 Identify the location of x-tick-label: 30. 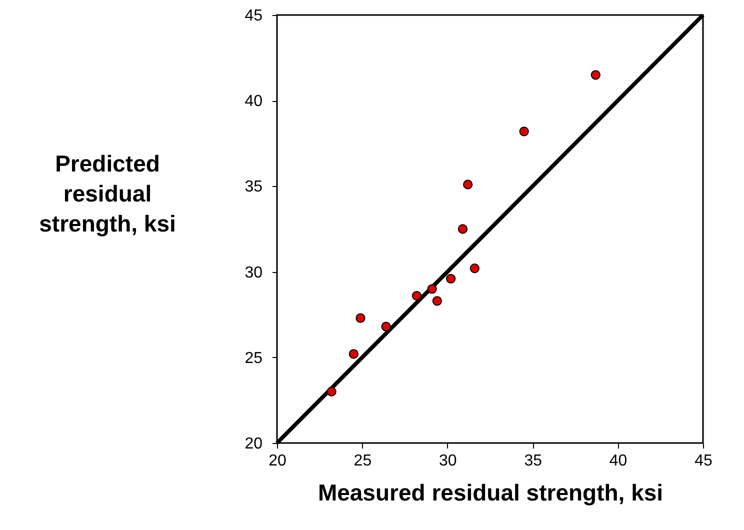
(448, 461).